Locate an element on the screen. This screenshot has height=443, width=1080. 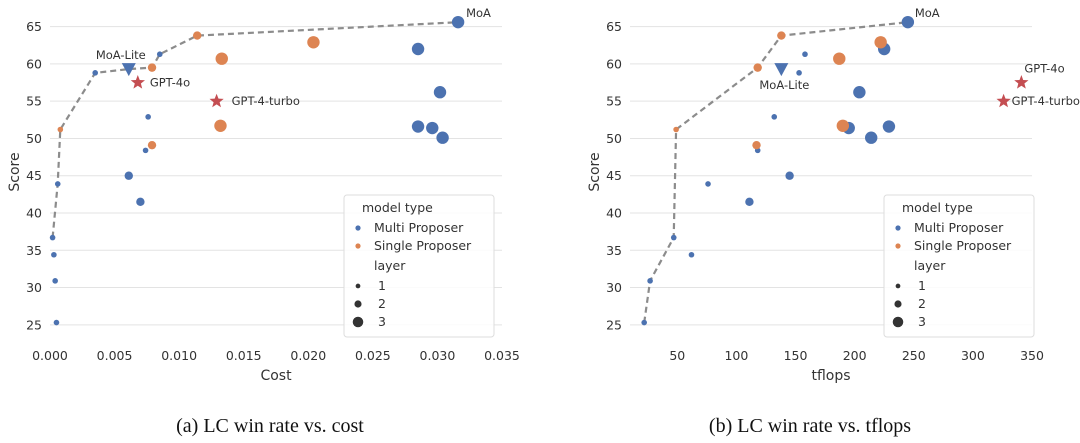
caption-cost: (a) LC win rate vs. cost is located at coordinates (270, 426).